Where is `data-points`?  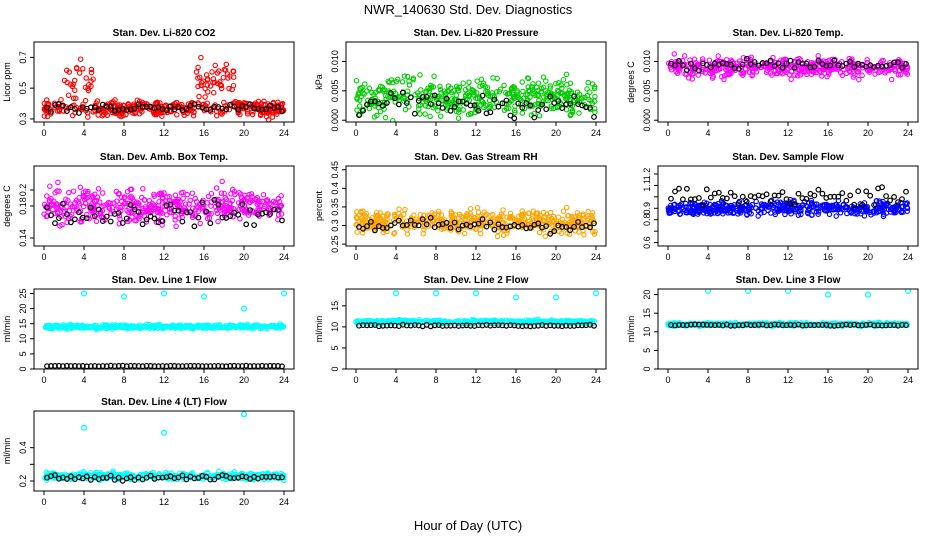
data-points is located at coordinates (163, 204).